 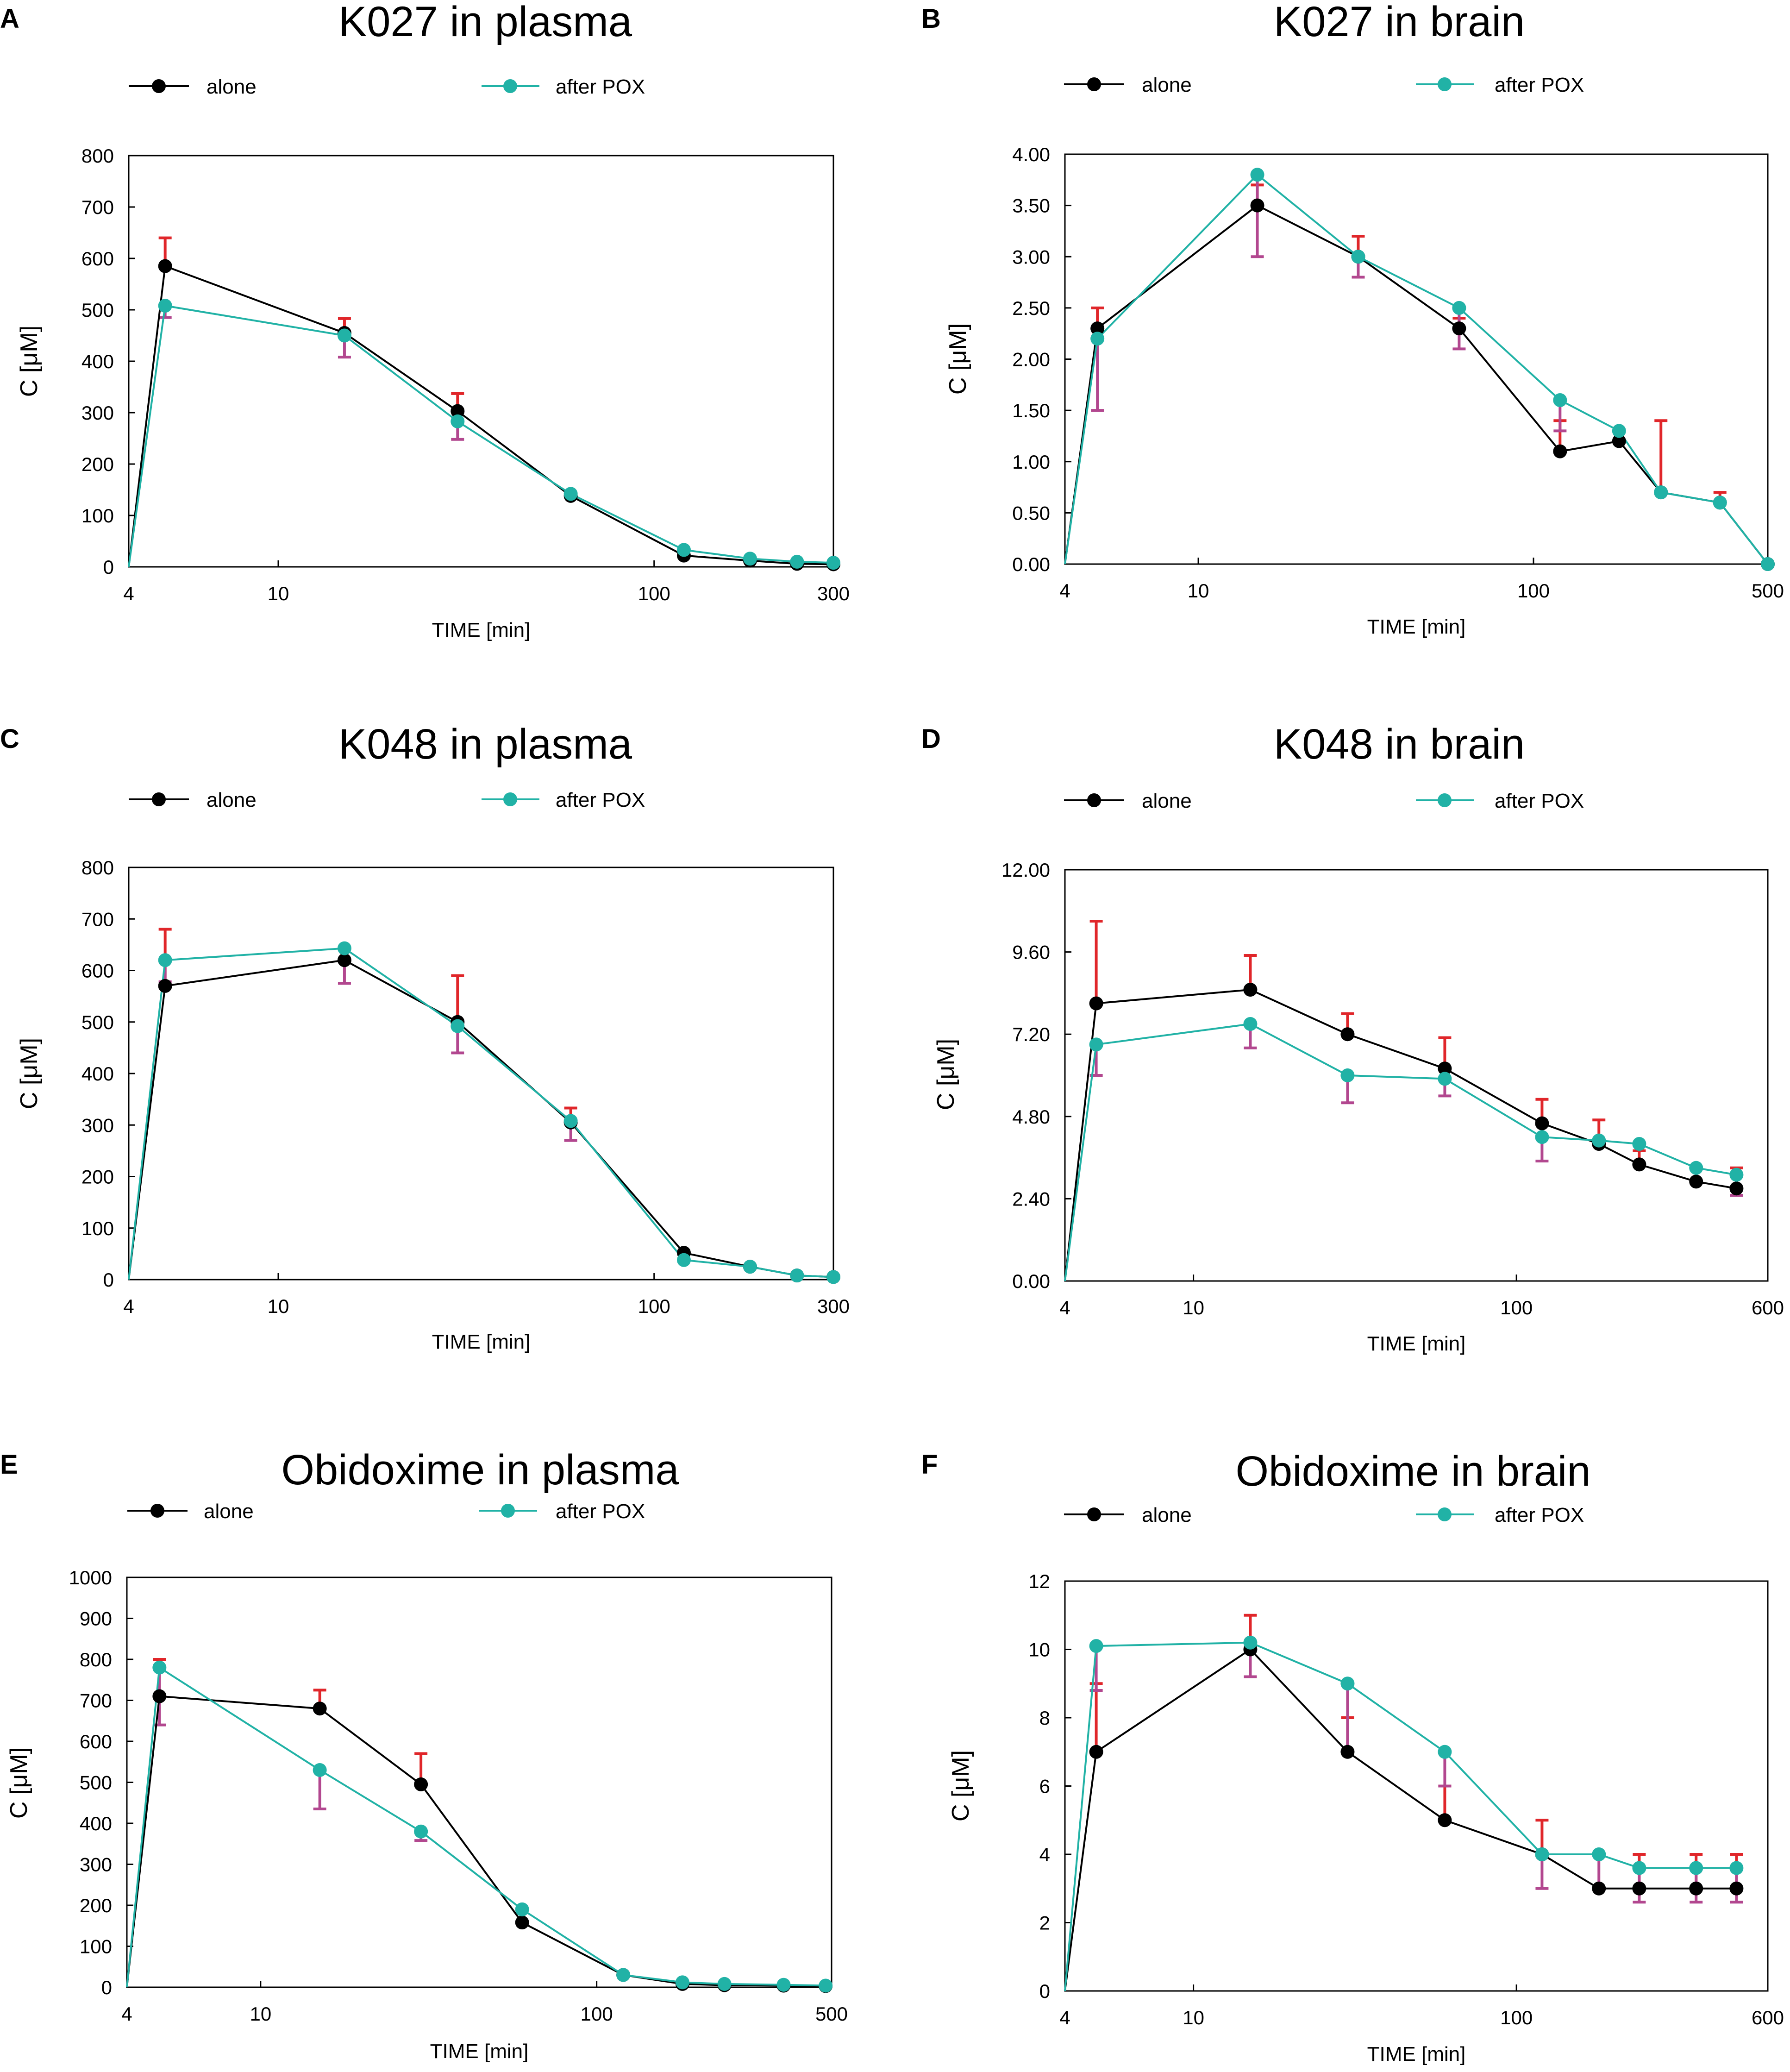 What do you see at coordinates (1025, 870) in the screenshot?
I see `y-tick-label: 12.00` at bounding box center [1025, 870].